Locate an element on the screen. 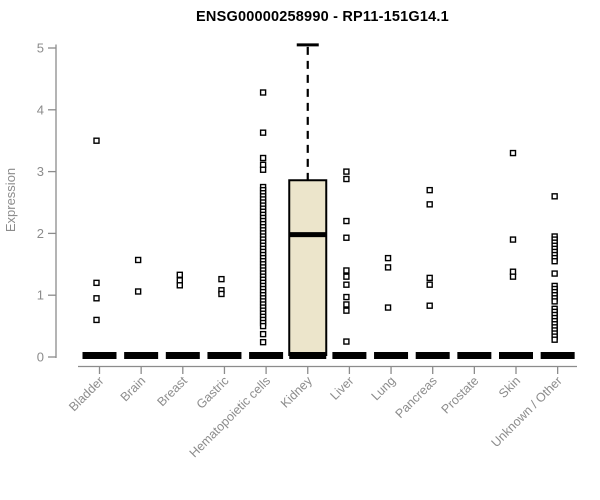 The width and height of the screenshot is (600, 500). x-tick-label: Gastric is located at coordinates (213, 393).